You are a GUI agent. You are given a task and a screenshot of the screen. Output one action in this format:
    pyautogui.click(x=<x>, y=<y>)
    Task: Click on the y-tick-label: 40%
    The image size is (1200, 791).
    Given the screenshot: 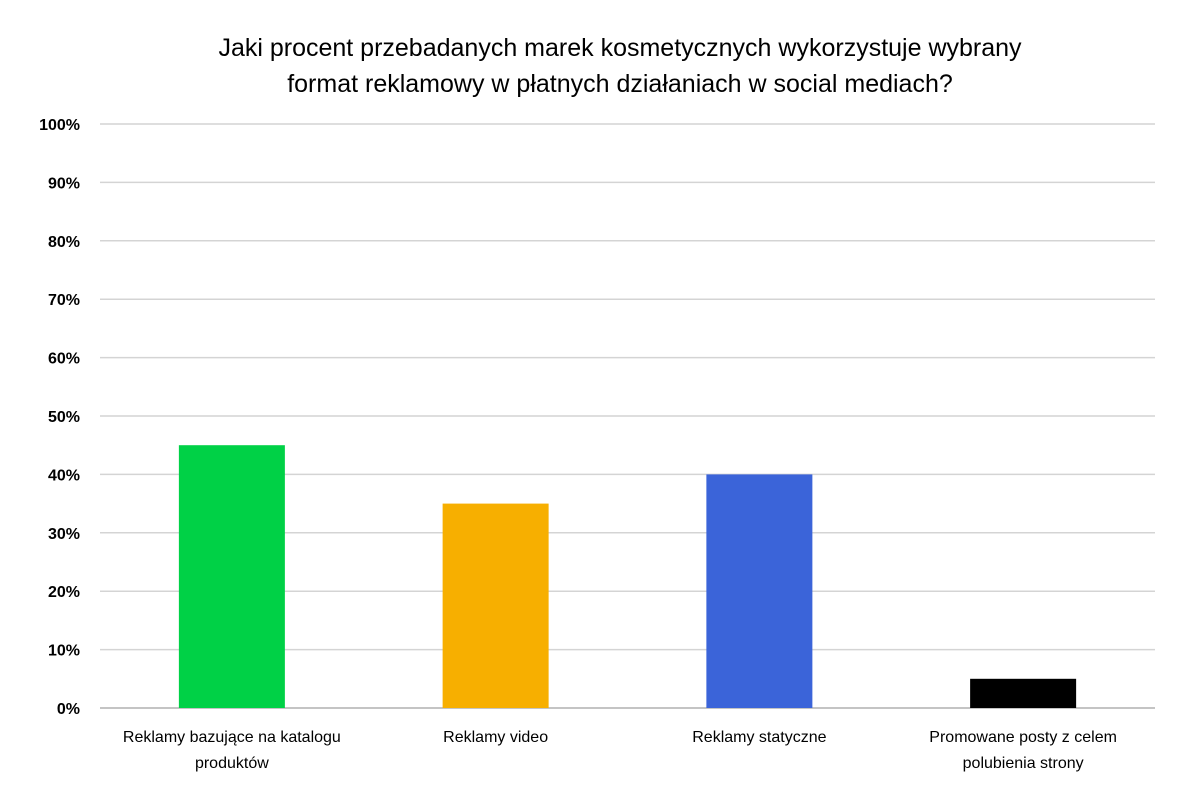 What is the action you would take?
    pyautogui.click(x=64, y=475)
    